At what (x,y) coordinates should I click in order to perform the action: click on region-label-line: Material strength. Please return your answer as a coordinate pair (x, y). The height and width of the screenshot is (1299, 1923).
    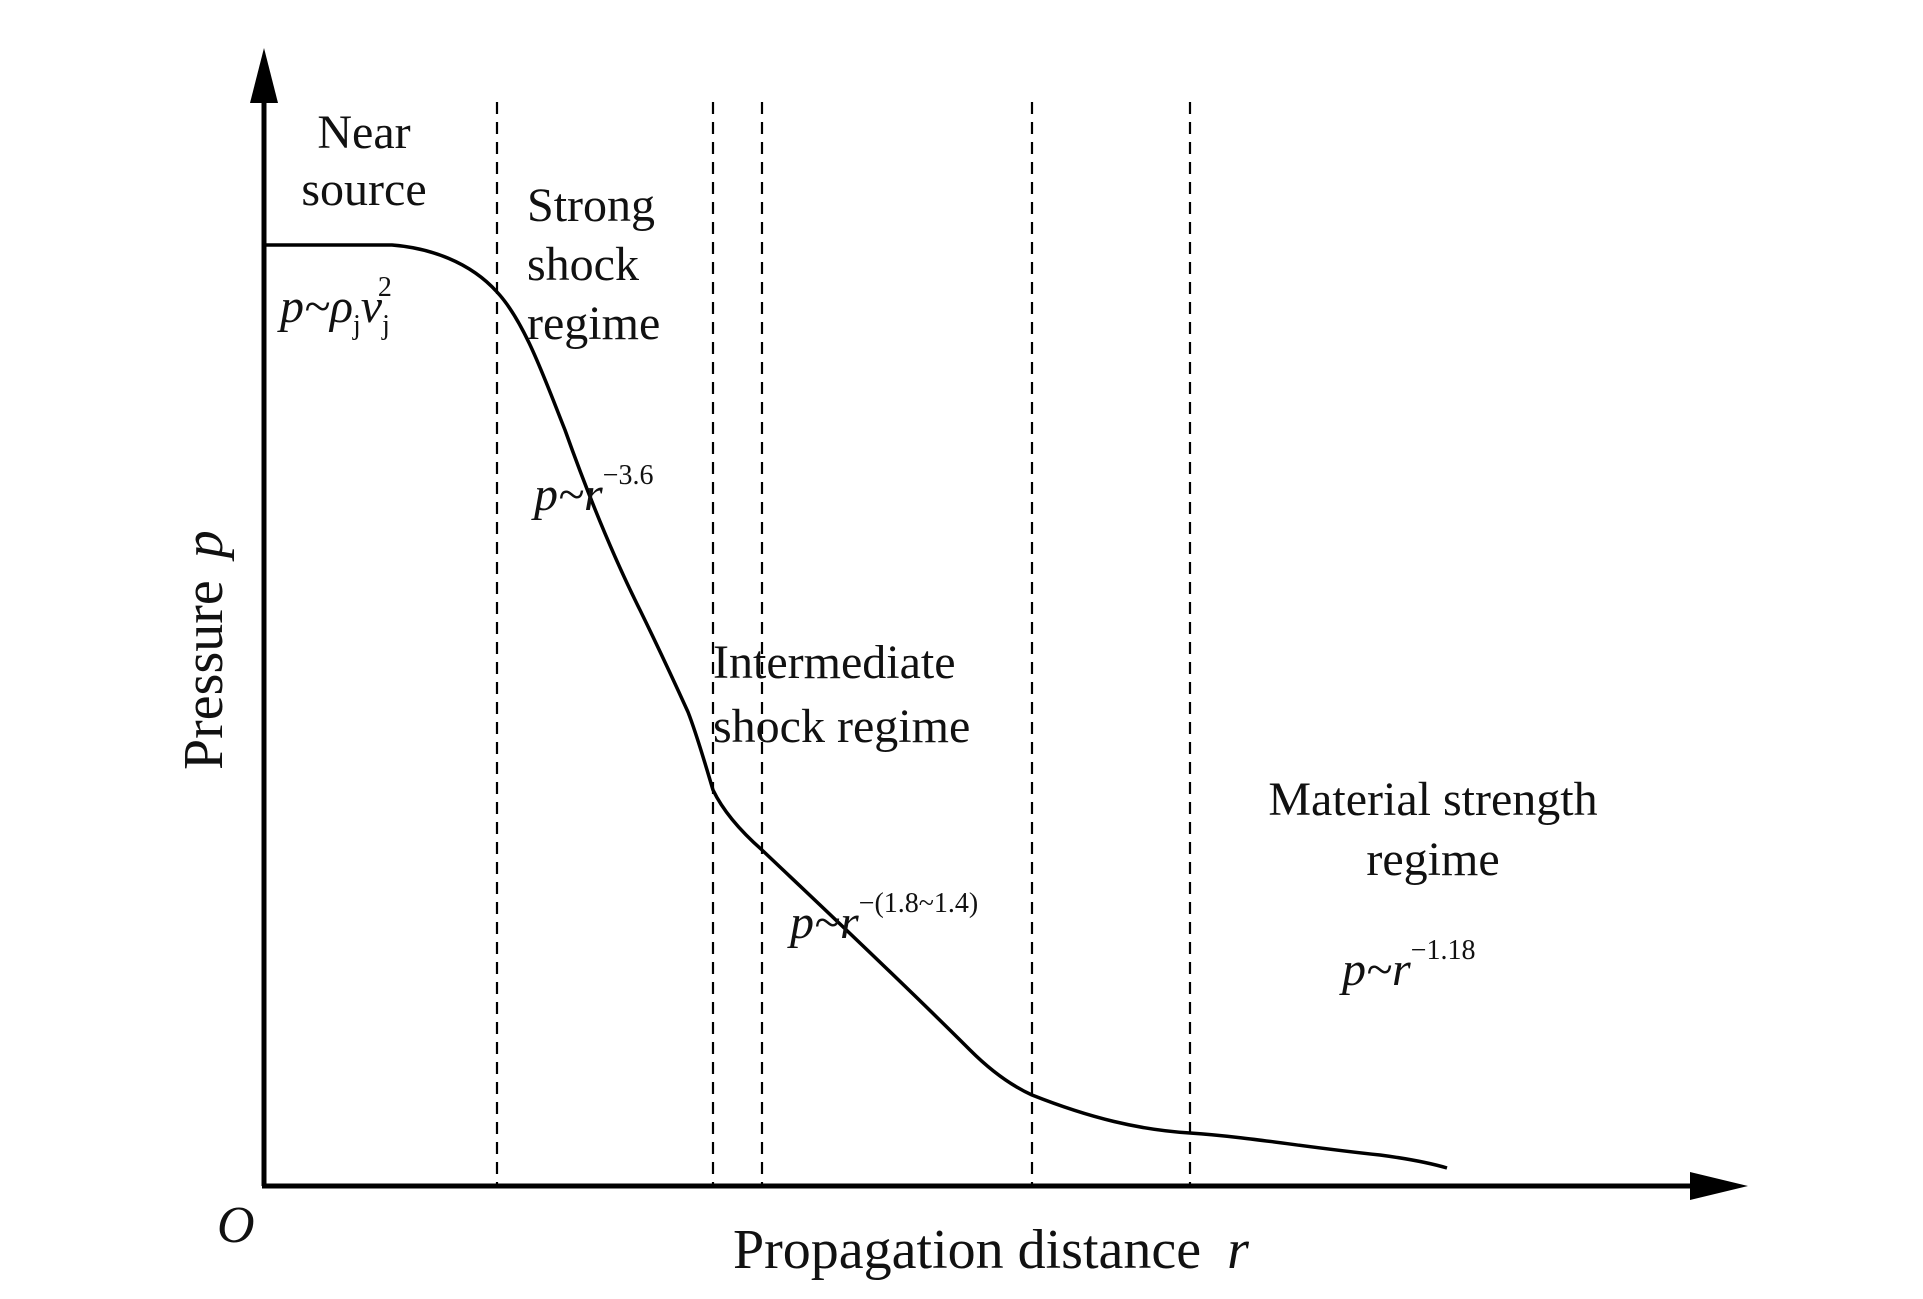
    Looking at the image, I should click on (1432, 799).